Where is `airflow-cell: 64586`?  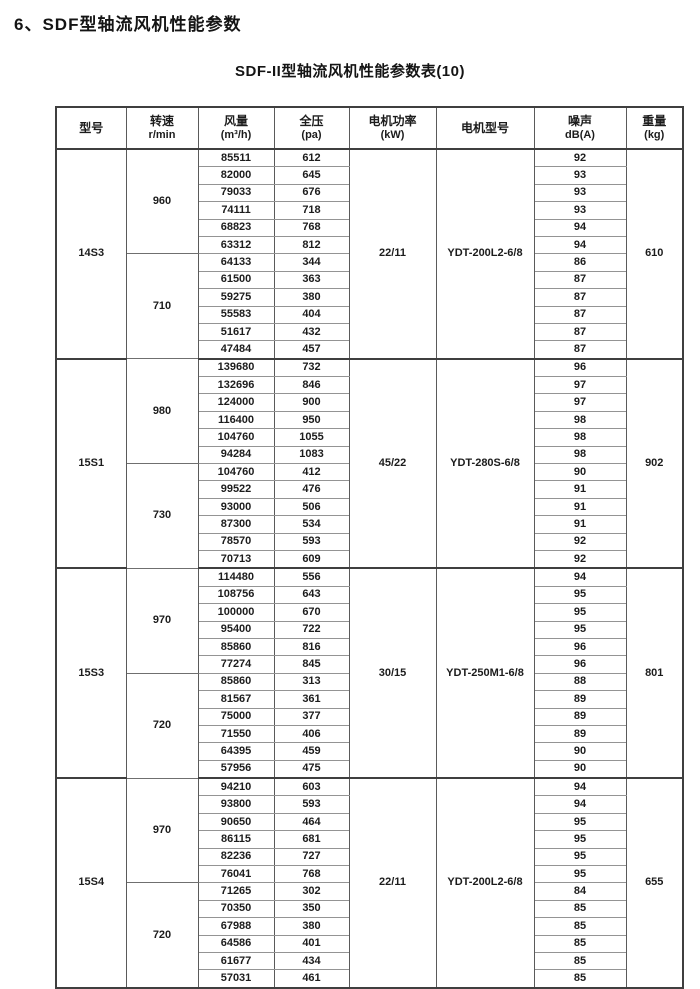 airflow-cell: 64586 is located at coordinates (236, 944).